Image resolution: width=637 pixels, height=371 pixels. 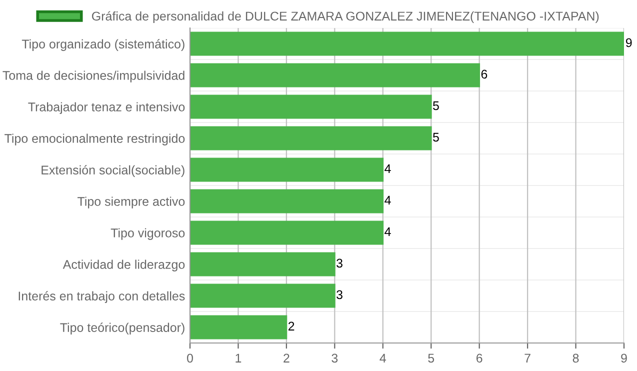 I want to click on x-tick-label: 9, so click(x=624, y=358).